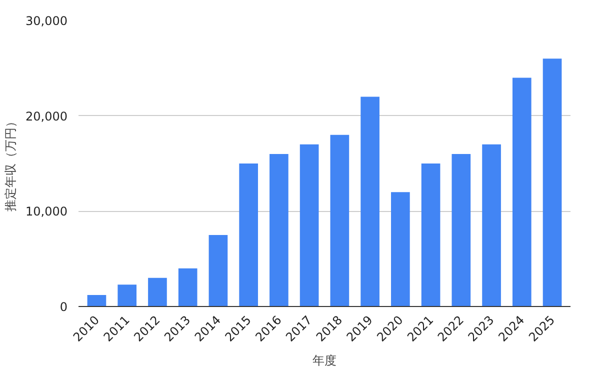  Describe the element at coordinates (64, 307) in the screenshot. I see `y-tick-label: 0` at that location.